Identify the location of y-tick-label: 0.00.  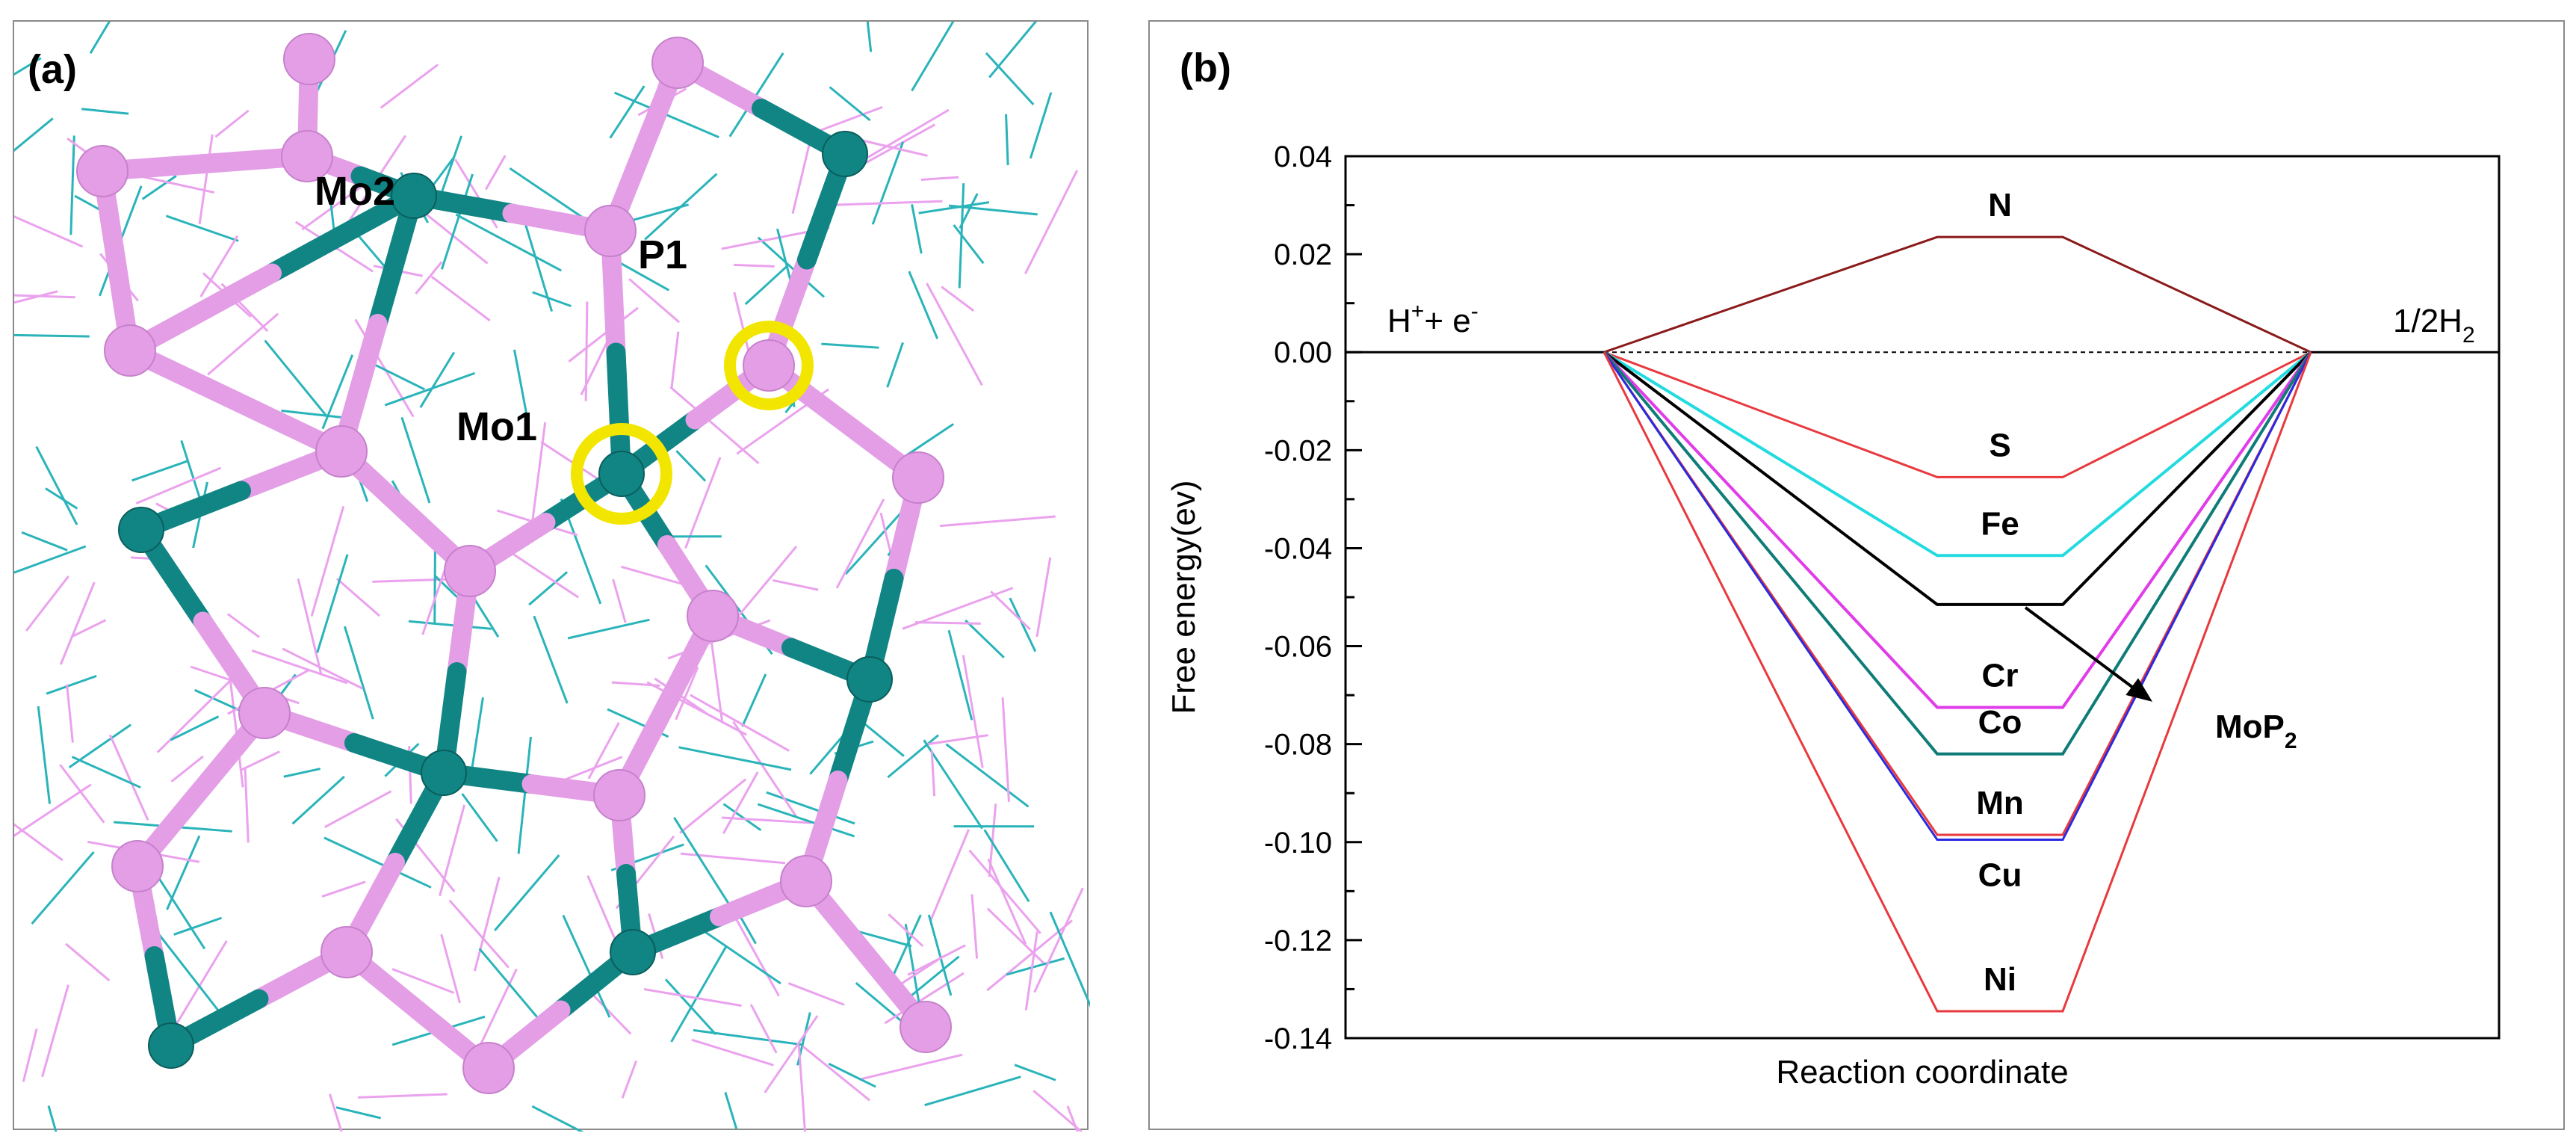
(1303, 353).